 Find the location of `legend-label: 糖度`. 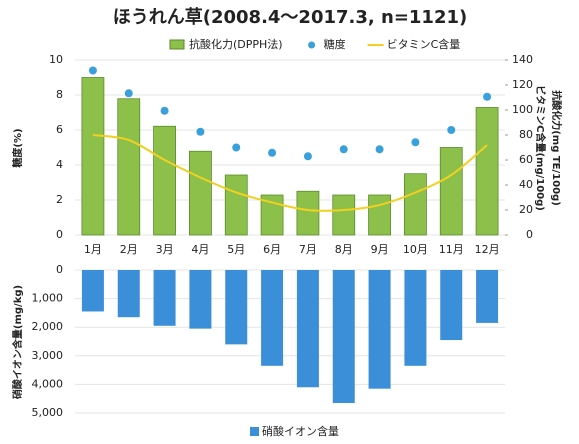

legend-label: 糖度 is located at coordinates (335, 44).